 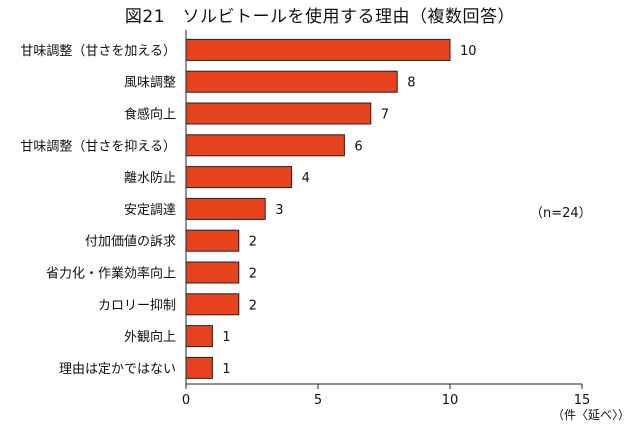 I want to click on category-label: 理由は定かではない, so click(x=117, y=369).